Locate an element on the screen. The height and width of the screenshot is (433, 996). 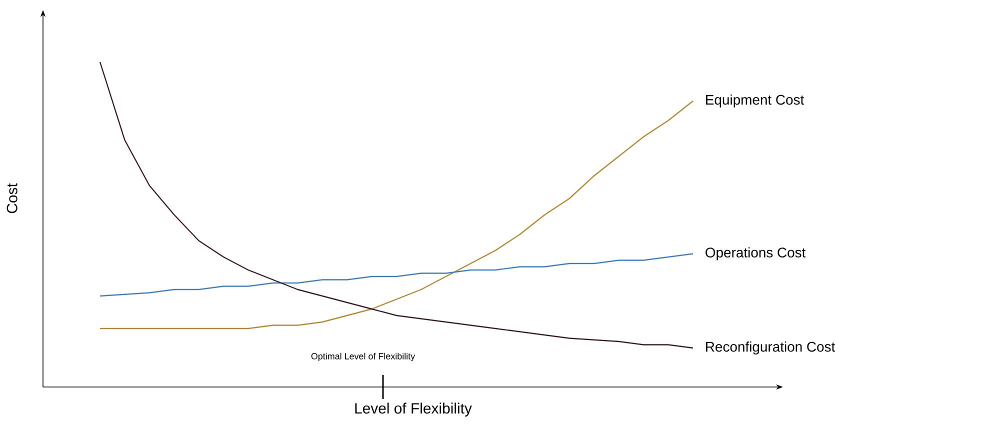
y-axis-title: Cost is located at coordinates (12, 198).